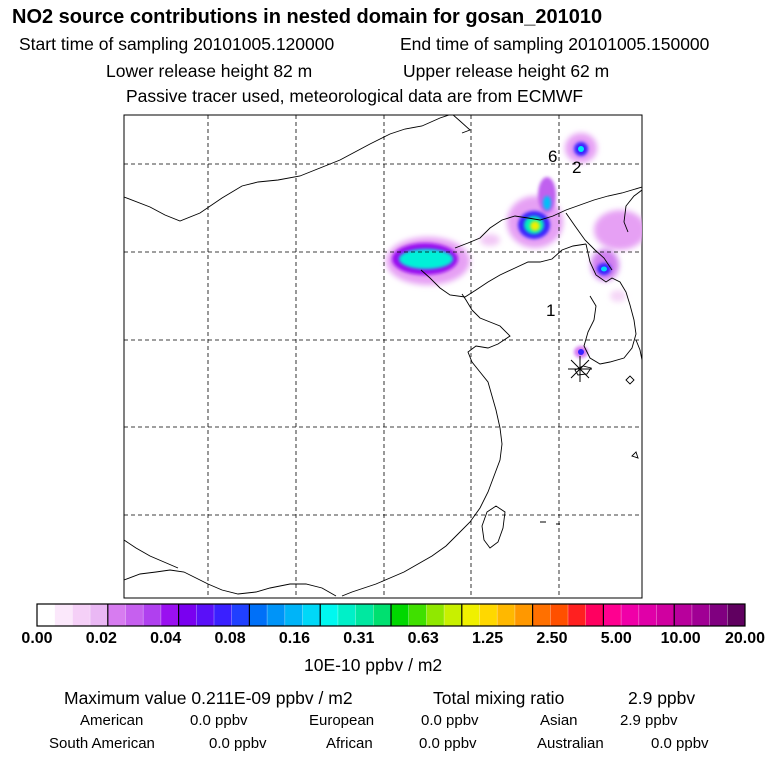 The height and width of the screenshot is (768, 768). Describe the element at coordinates (555, 44) in the screenshot. I see `end-time-label: End time of sampling 20101005.150000` at that location.